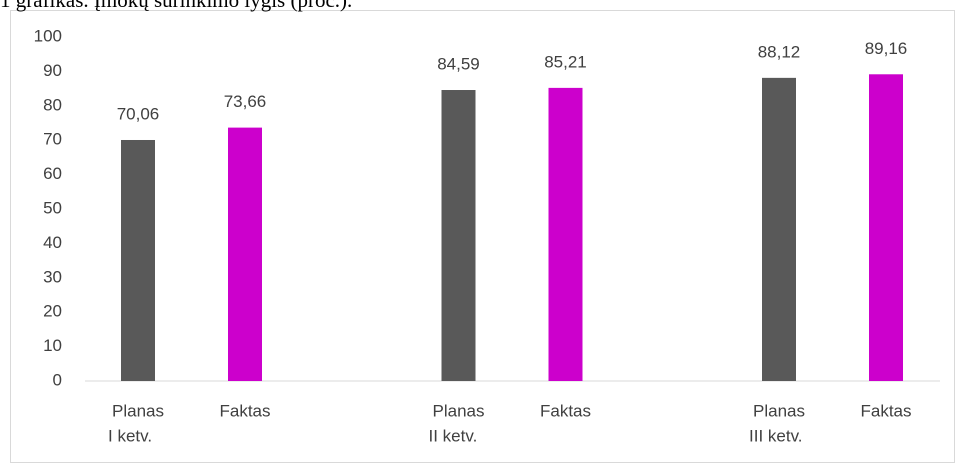 The image size is (957, 464). What do you see at coordinates (779, 51) in the screenshot?
I see `data-label: 88,12` at bounding box center [779, 51].